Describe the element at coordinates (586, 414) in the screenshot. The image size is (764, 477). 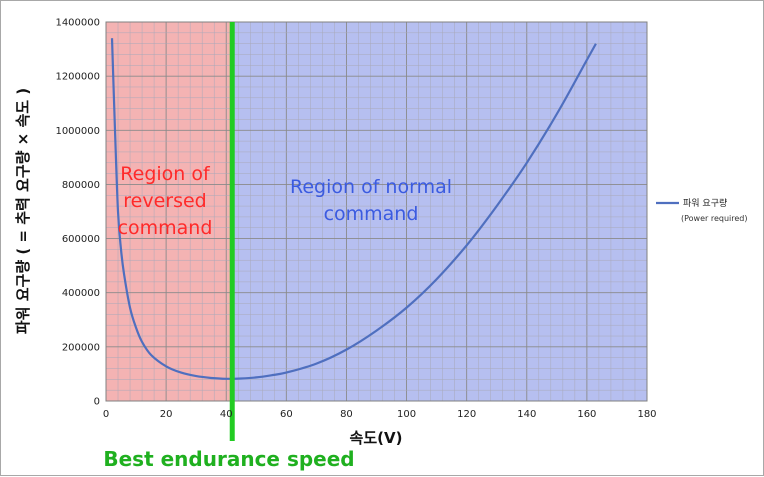
I see `x-tick-label: 160` at that location.